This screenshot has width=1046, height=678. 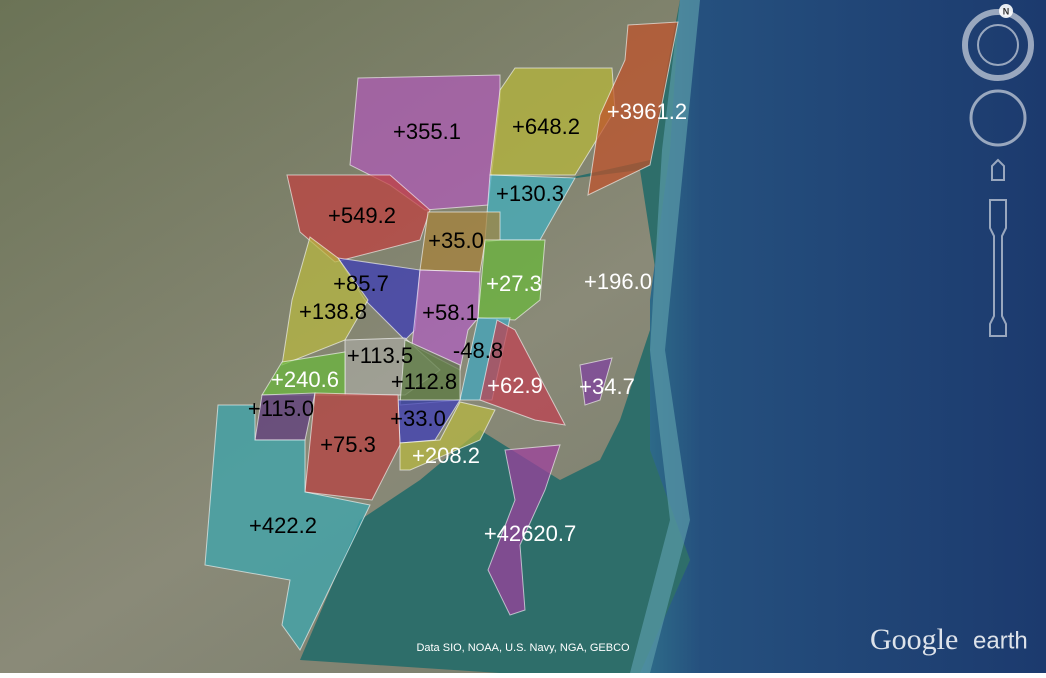 I want to click on compass-ring, so click(x=998, y=45).